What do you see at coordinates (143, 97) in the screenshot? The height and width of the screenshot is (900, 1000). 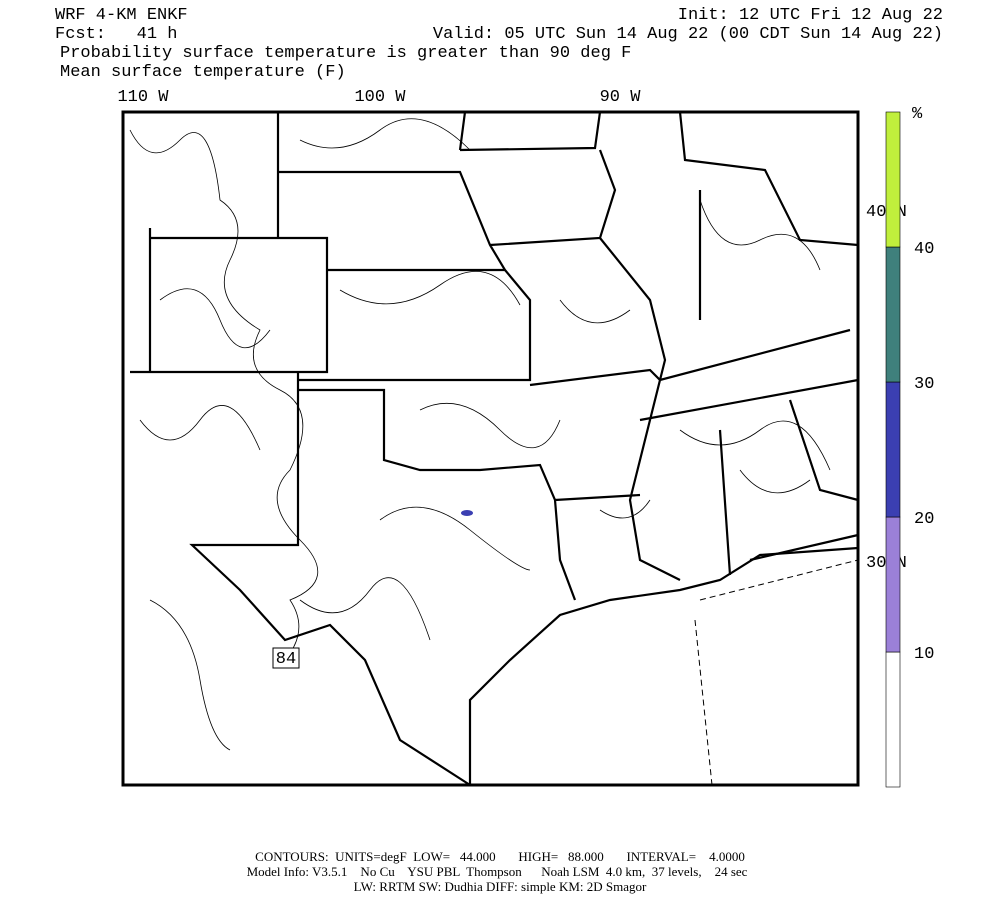 I see `lon-label: 110 W` at bounding box center [143, 97].